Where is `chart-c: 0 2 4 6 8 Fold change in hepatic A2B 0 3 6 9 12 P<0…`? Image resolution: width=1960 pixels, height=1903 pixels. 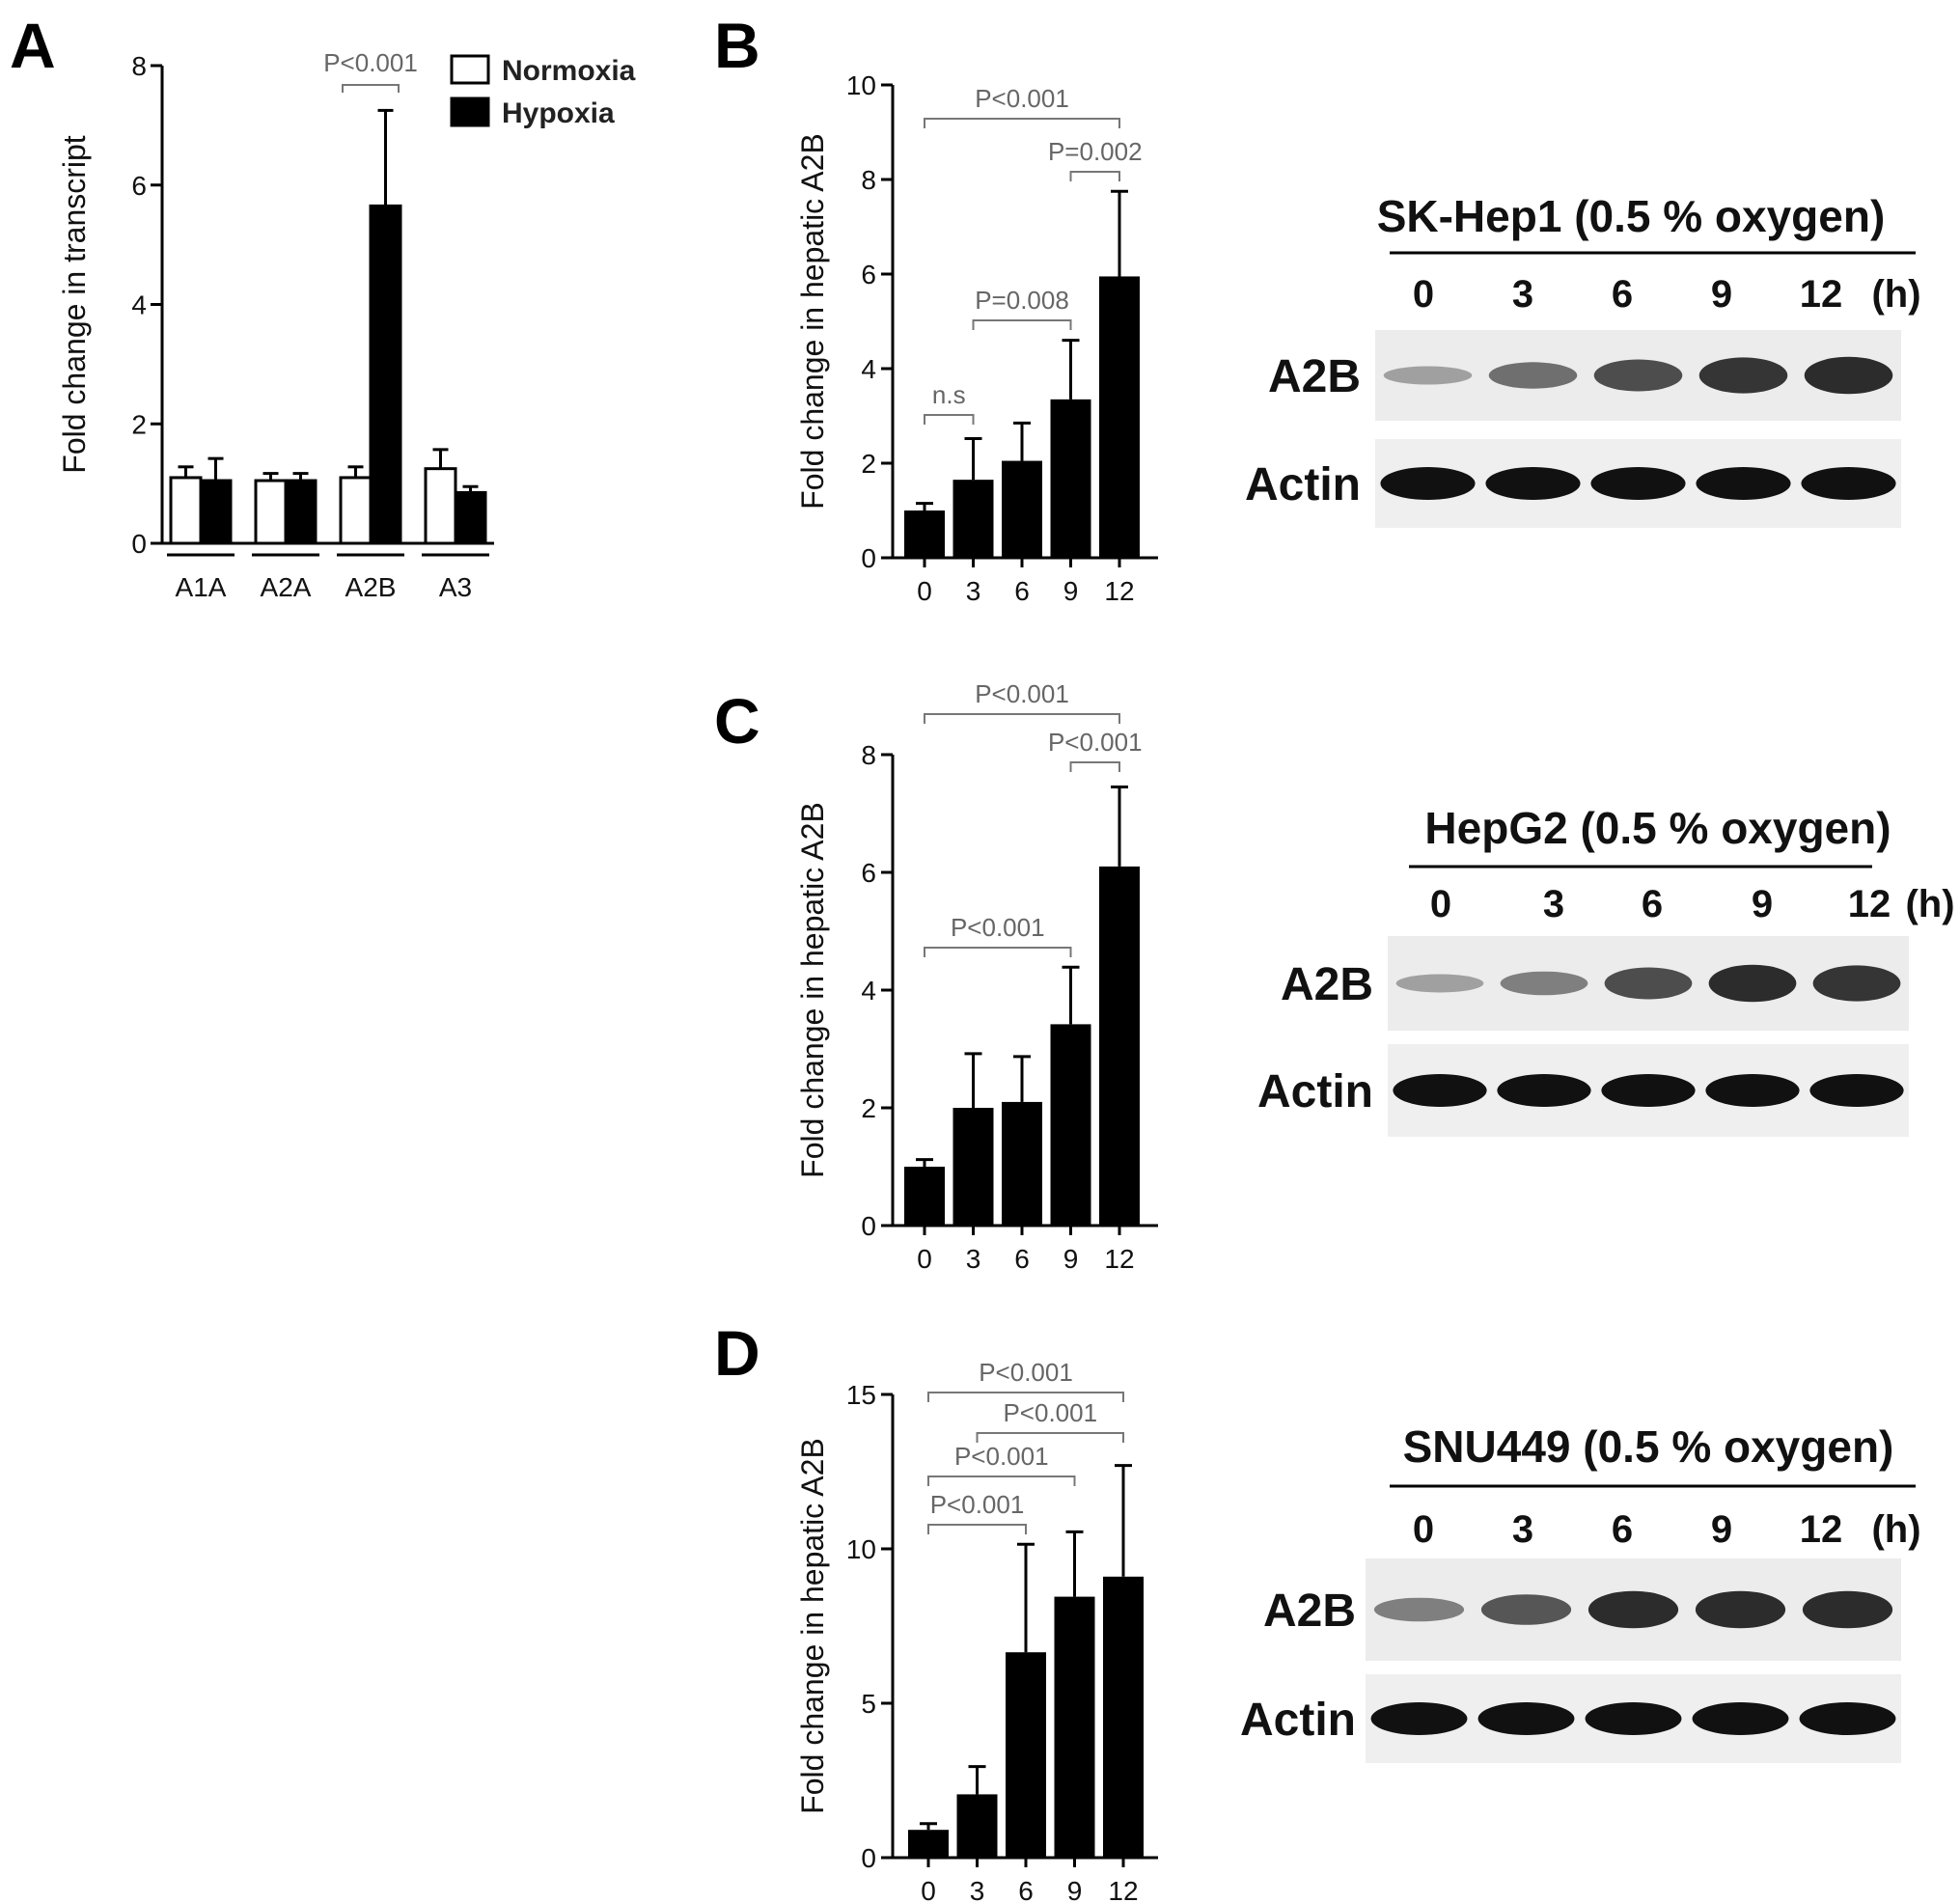
chart-c: 0 2 4 6 8 Fold change in hepatic A2B 0 3 6 9 12 P<0… is located at coordinates (976, 976).